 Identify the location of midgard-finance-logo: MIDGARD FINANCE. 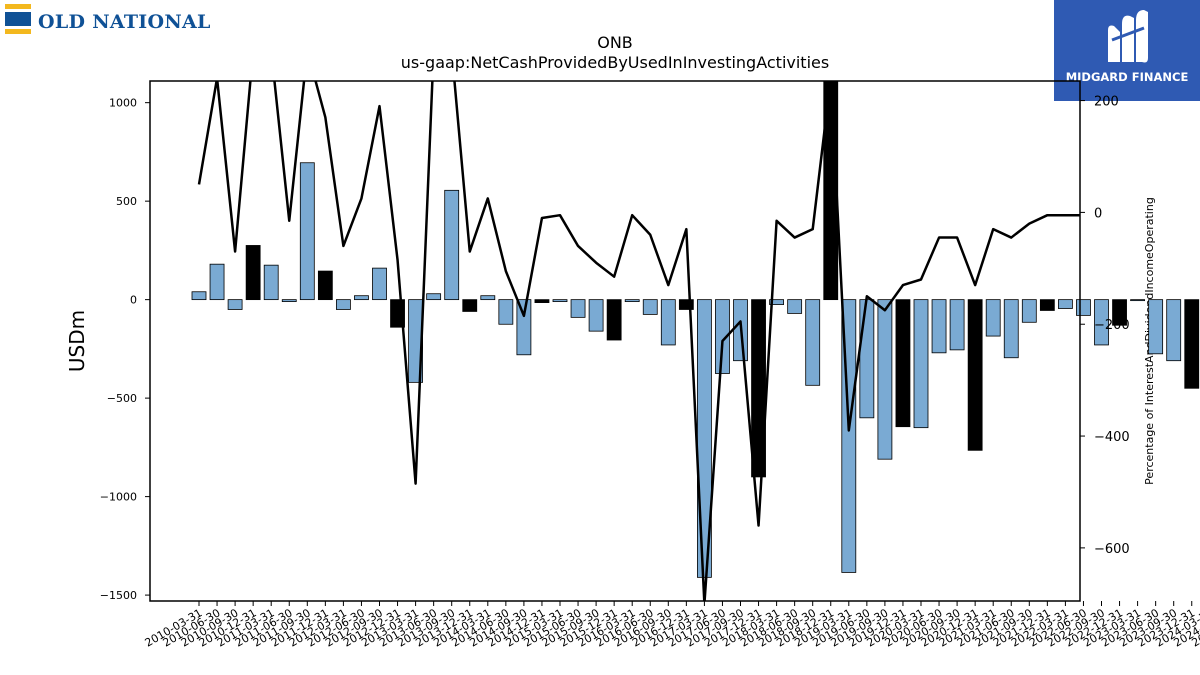
(1127, 50).